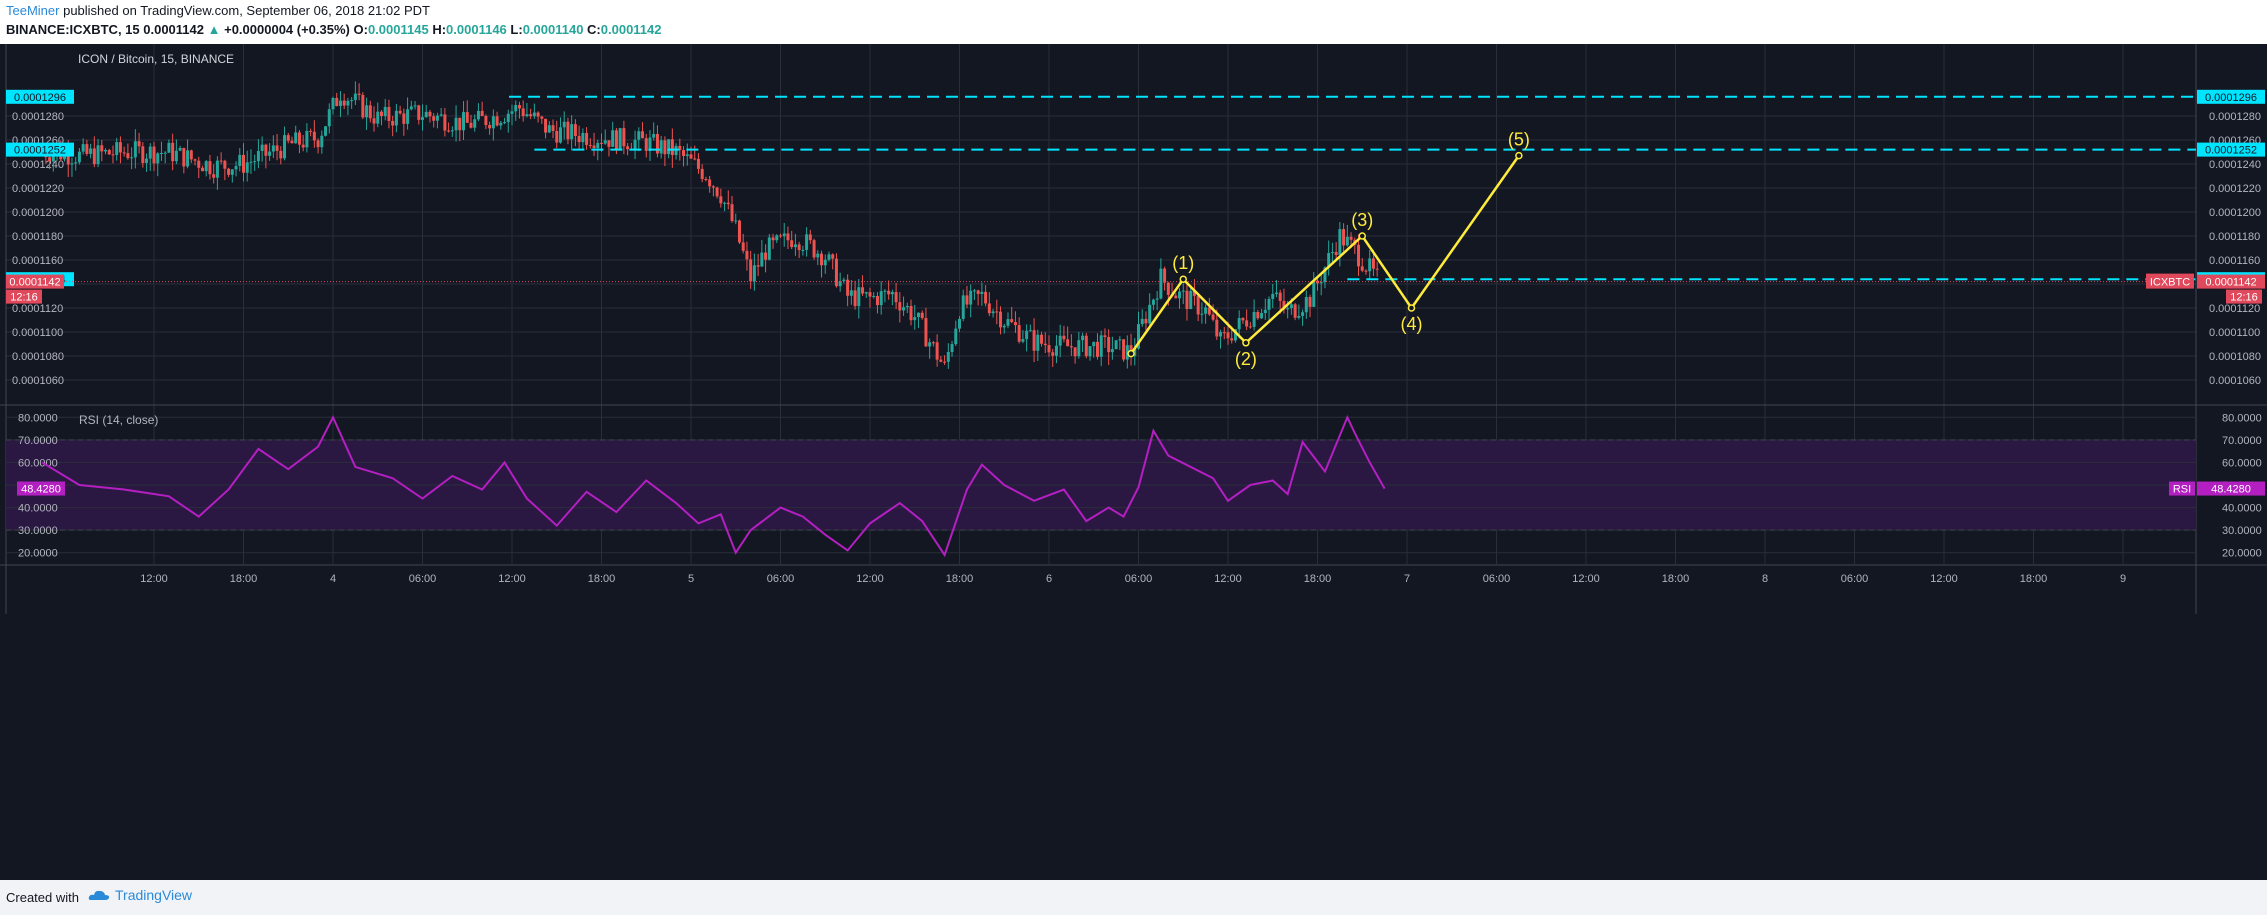 Image resolution: width=2267 pixels, height=915 pixels. I want to click on time-axis-tick: 12:00, so click(154, 579).